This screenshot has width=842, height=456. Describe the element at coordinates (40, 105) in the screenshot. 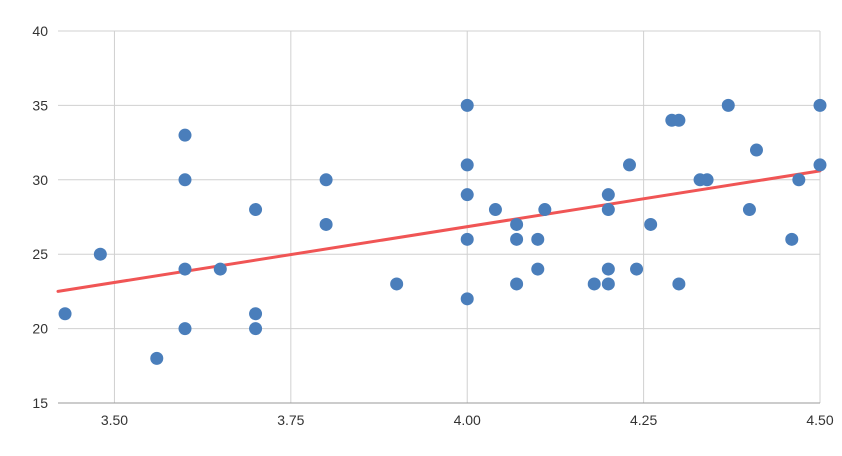

I see `y-tick-label: 35` at that location.